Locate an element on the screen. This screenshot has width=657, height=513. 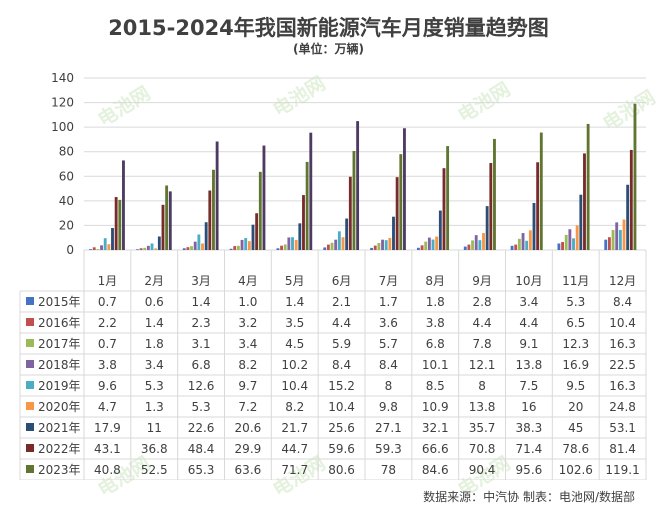
data-label: 3.8 is located at coordinates (107, 365).